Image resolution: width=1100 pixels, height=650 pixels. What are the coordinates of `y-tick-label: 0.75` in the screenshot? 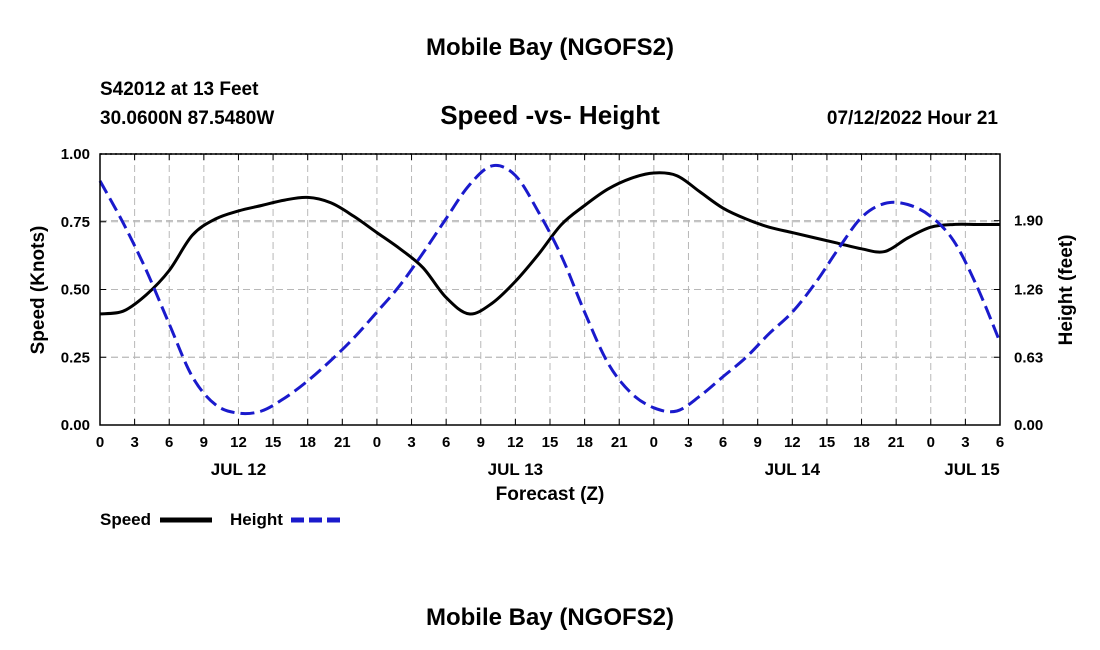 It's located at (75, 222).